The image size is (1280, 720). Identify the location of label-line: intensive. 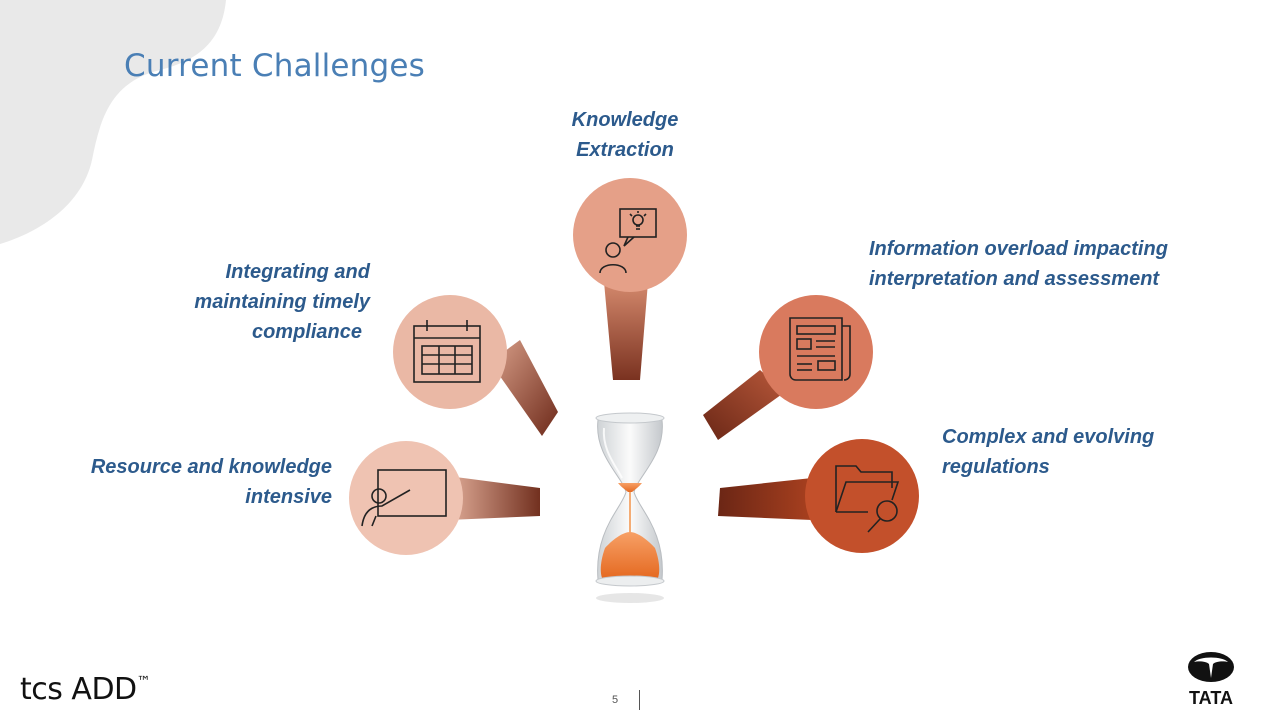
(288, 497).